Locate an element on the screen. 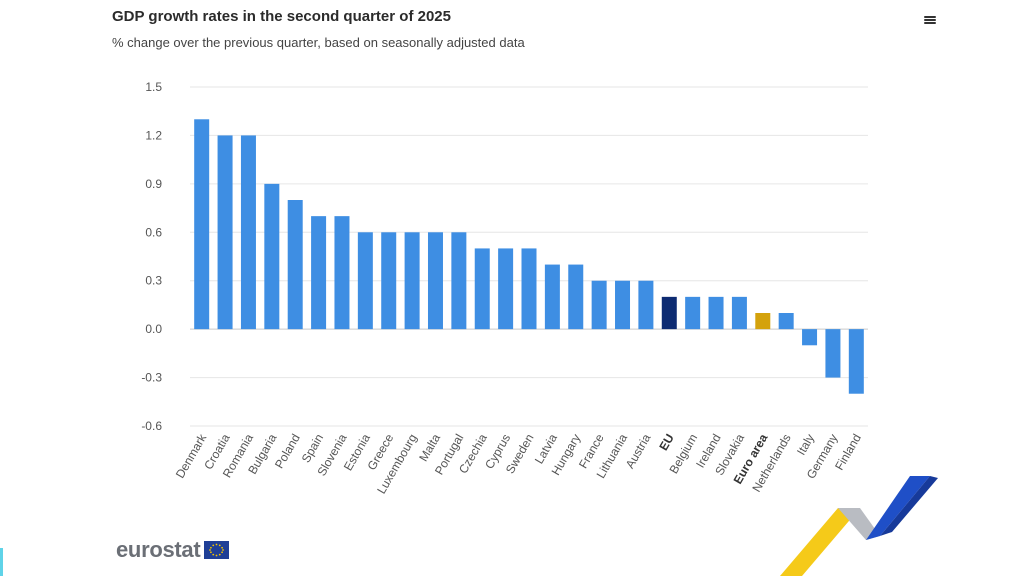 This screenshot has width=1024, height=576. bar-netherlands is located at coordinates (786, 321).